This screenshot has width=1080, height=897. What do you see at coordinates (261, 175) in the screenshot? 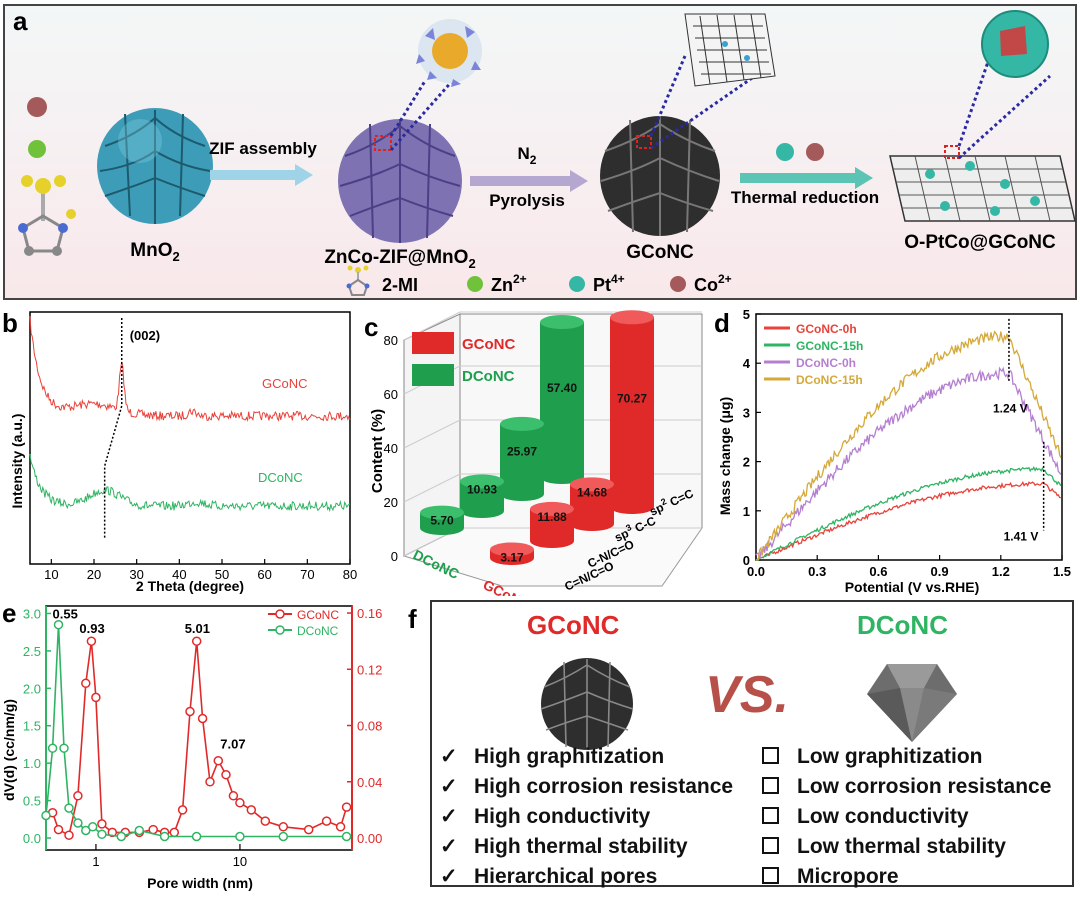
I see `arrow-zif-assembly` at bounding box center [261, 175].